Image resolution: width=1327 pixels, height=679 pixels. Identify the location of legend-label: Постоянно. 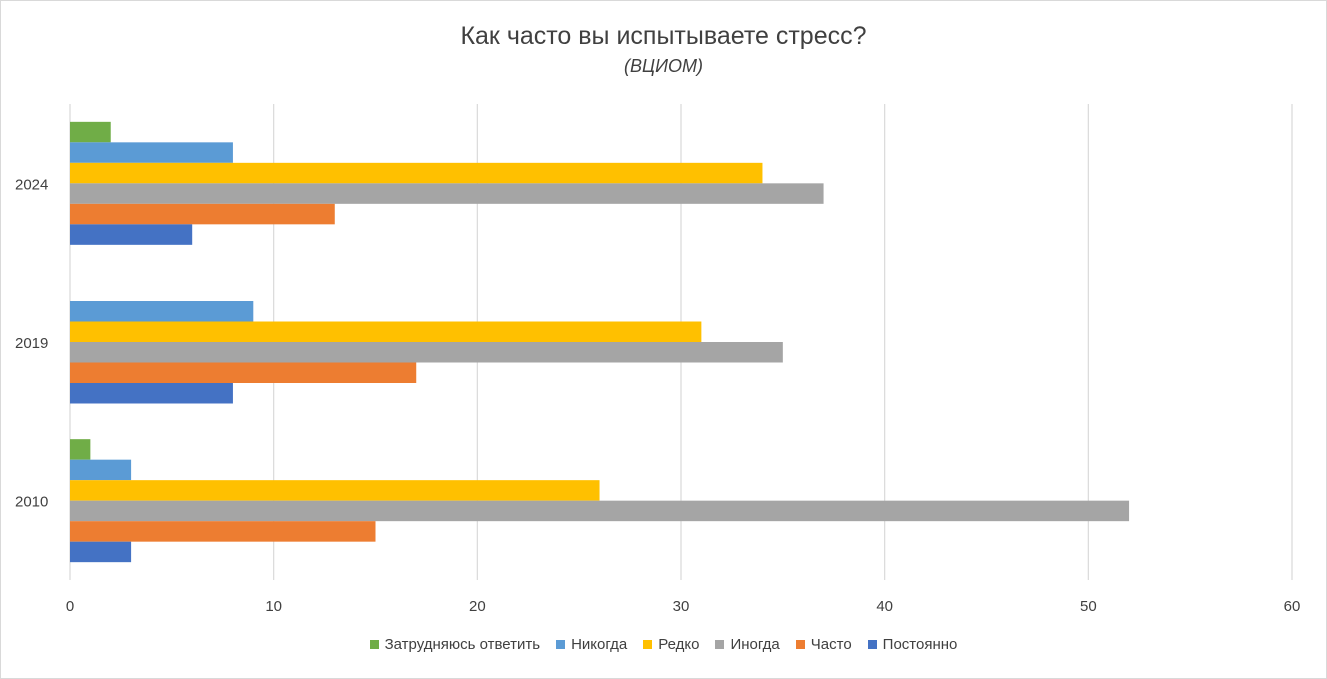
(920, 644).